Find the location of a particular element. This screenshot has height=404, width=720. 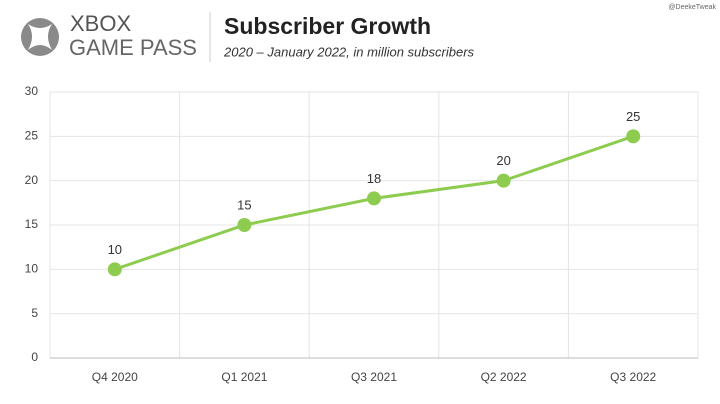

y-tick-label: 20 is located at coordinates (32, 180).